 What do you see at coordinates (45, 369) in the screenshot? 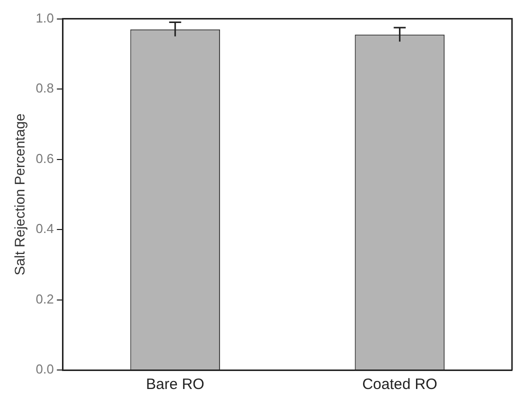
I see `y-tick-label: 0.0` at bounding box center [45, 369].